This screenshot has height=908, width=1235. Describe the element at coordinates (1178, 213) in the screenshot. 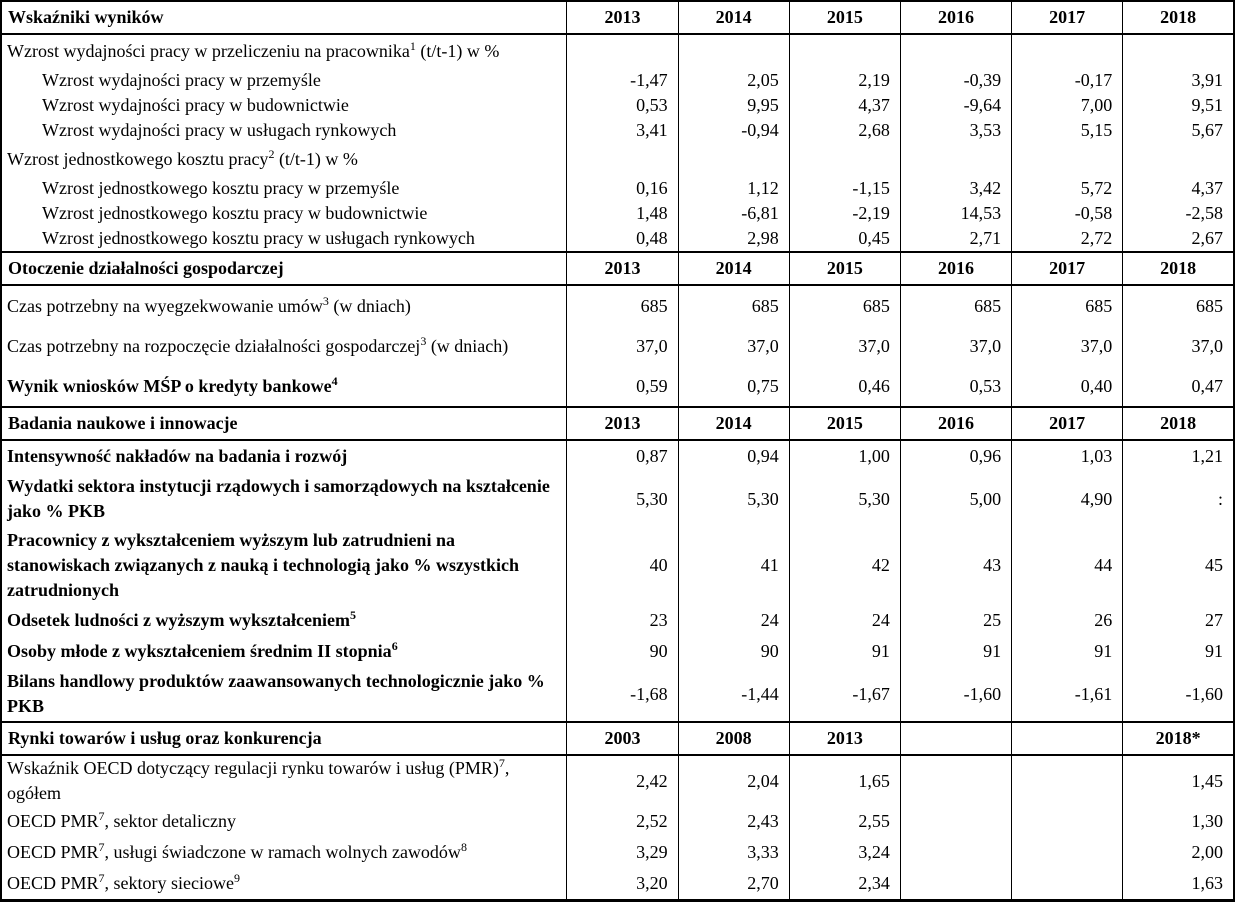

I see `value-cell: -2,58` at that location.